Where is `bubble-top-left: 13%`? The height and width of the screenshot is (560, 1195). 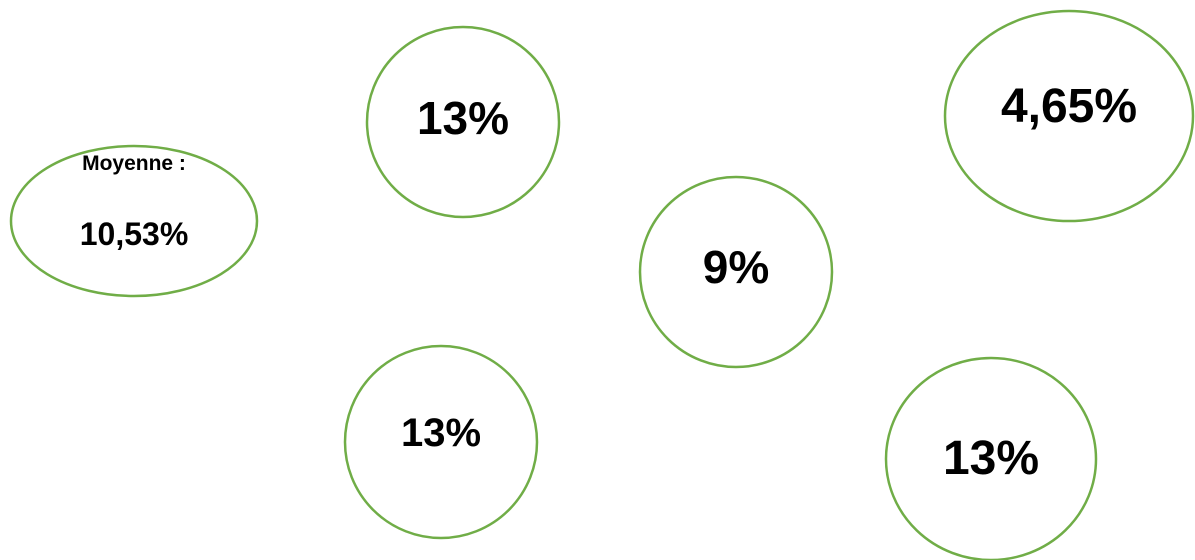
bubble-top-left: 13% is located at coordinates (463, 122).